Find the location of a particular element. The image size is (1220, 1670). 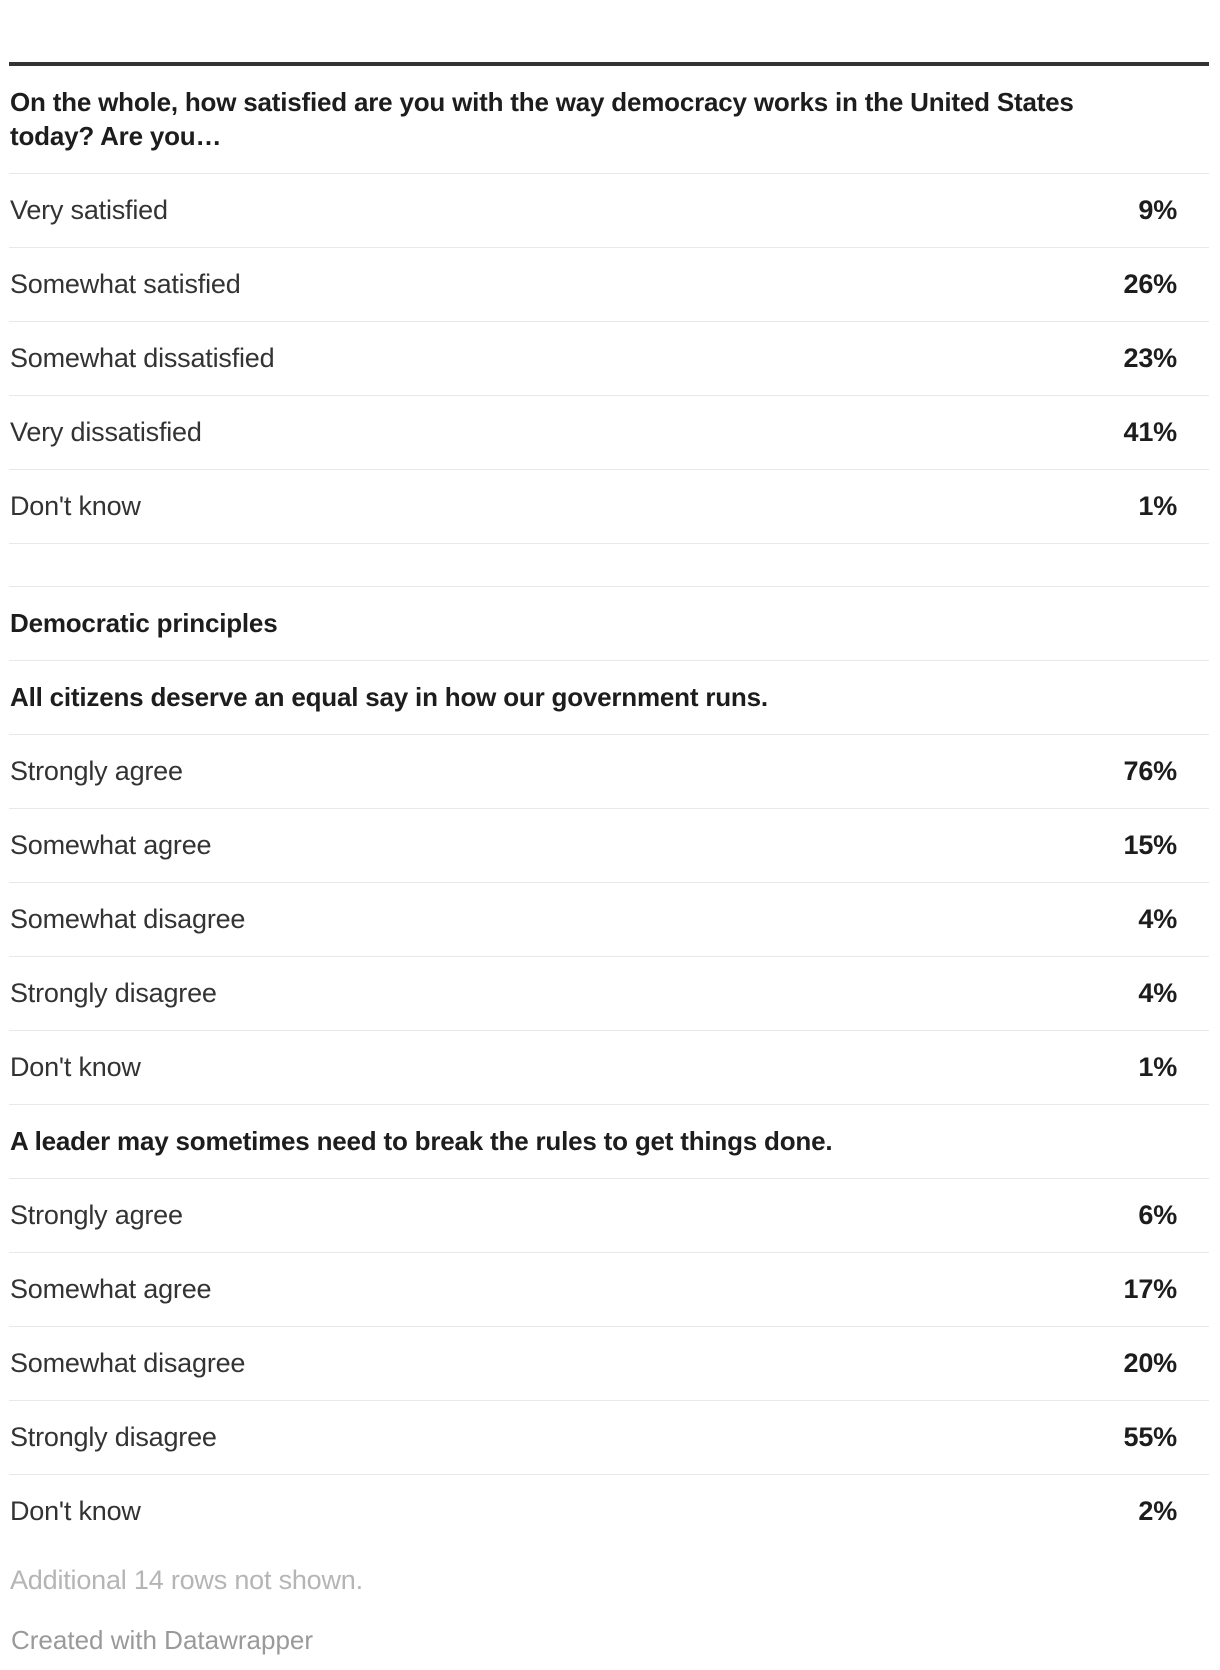

table-row: Don't know 2% is located at coordinates (609, 1511).